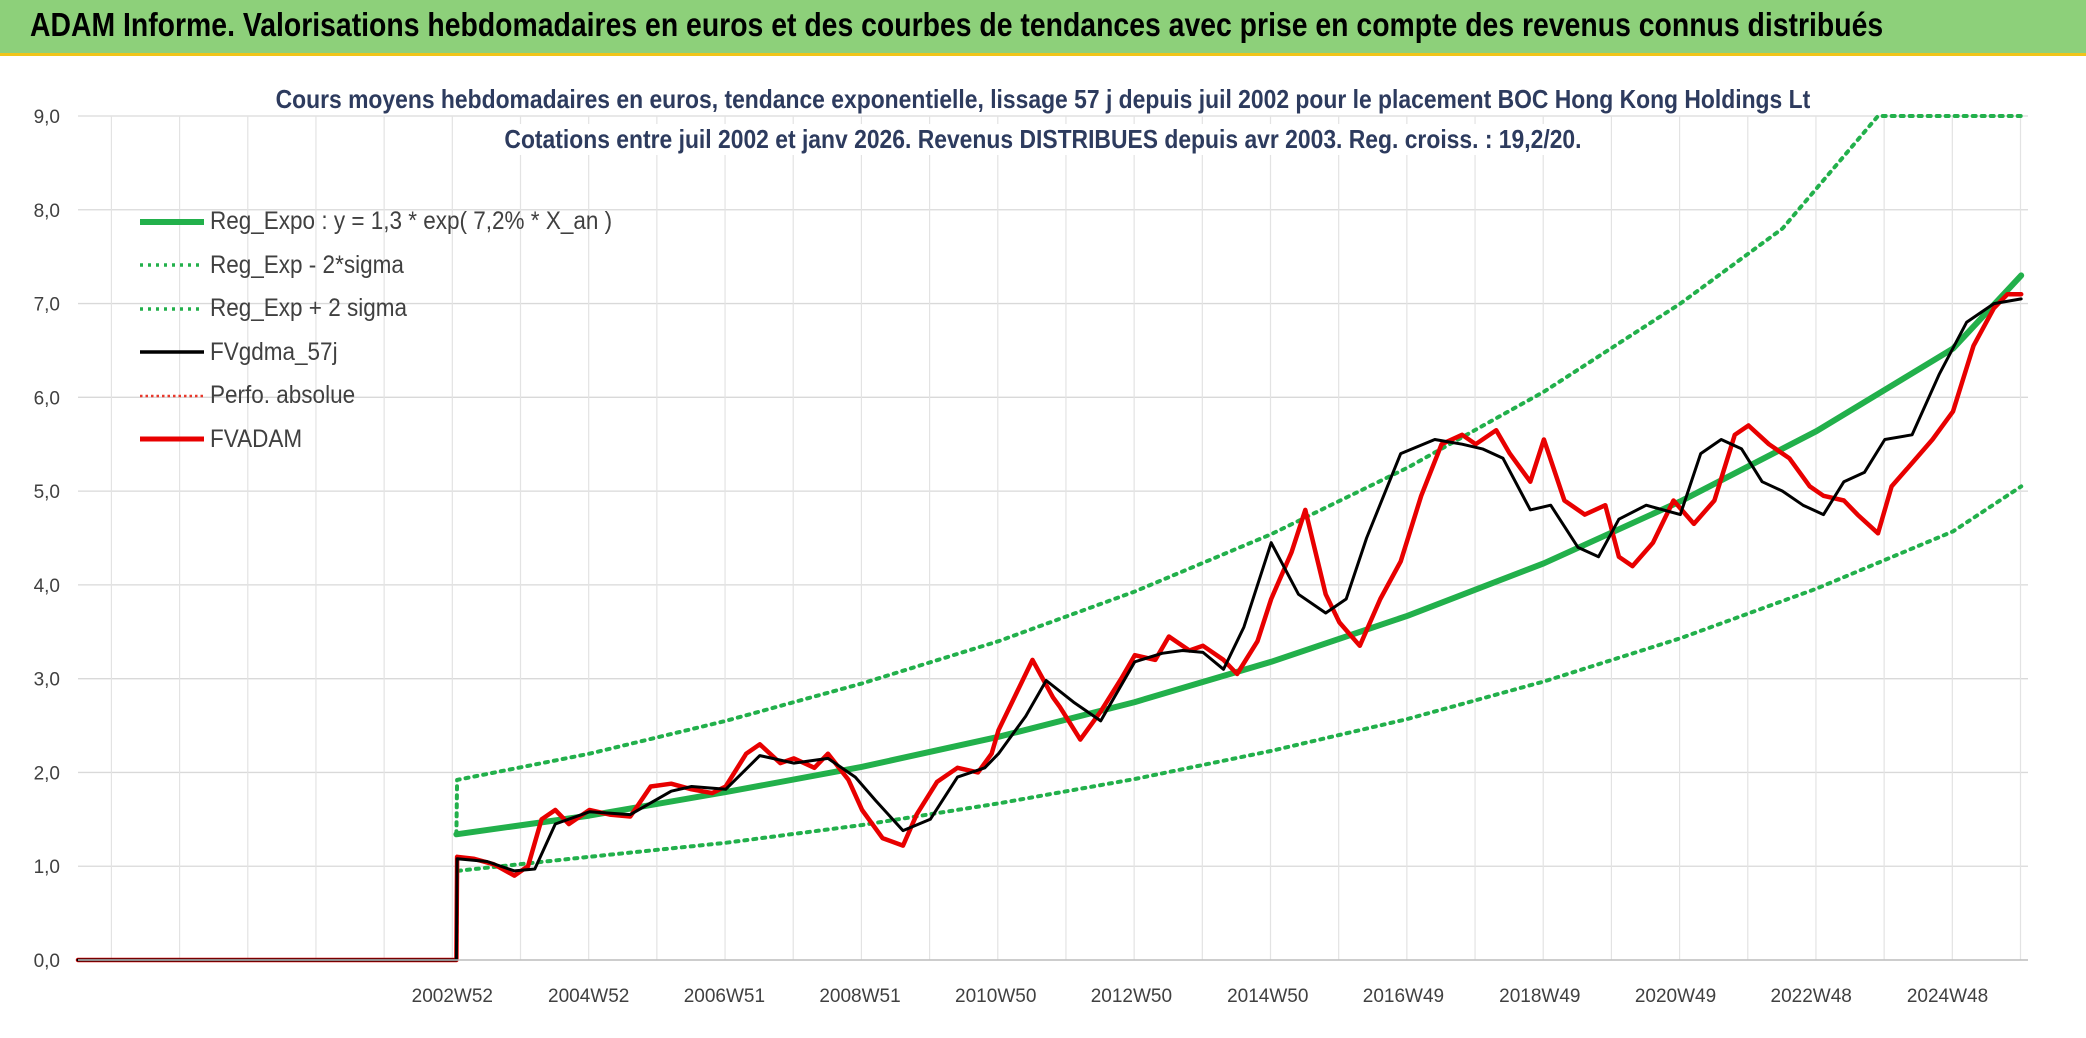 The width and height of the screenshot is (2086, 1038). Describe the element at coordinates (1811, 996) in the screenshot. I see `x-tick-label: 2022W48` at that location.